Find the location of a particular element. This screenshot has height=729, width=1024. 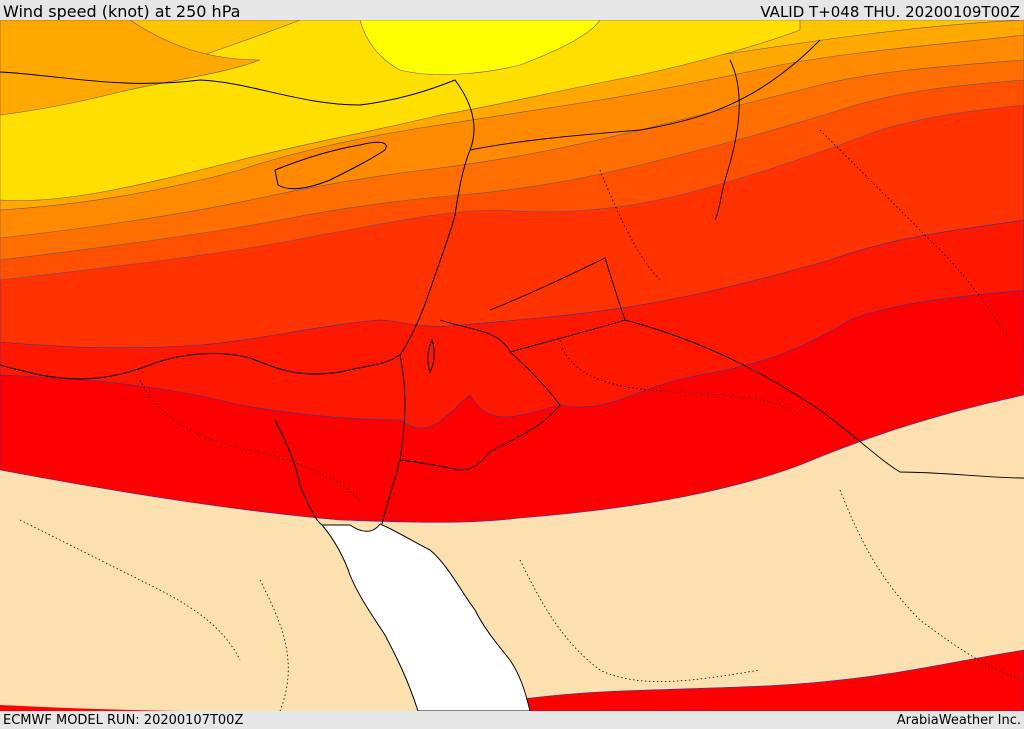

border-turkey-syria is located at coordinates (645, 95).